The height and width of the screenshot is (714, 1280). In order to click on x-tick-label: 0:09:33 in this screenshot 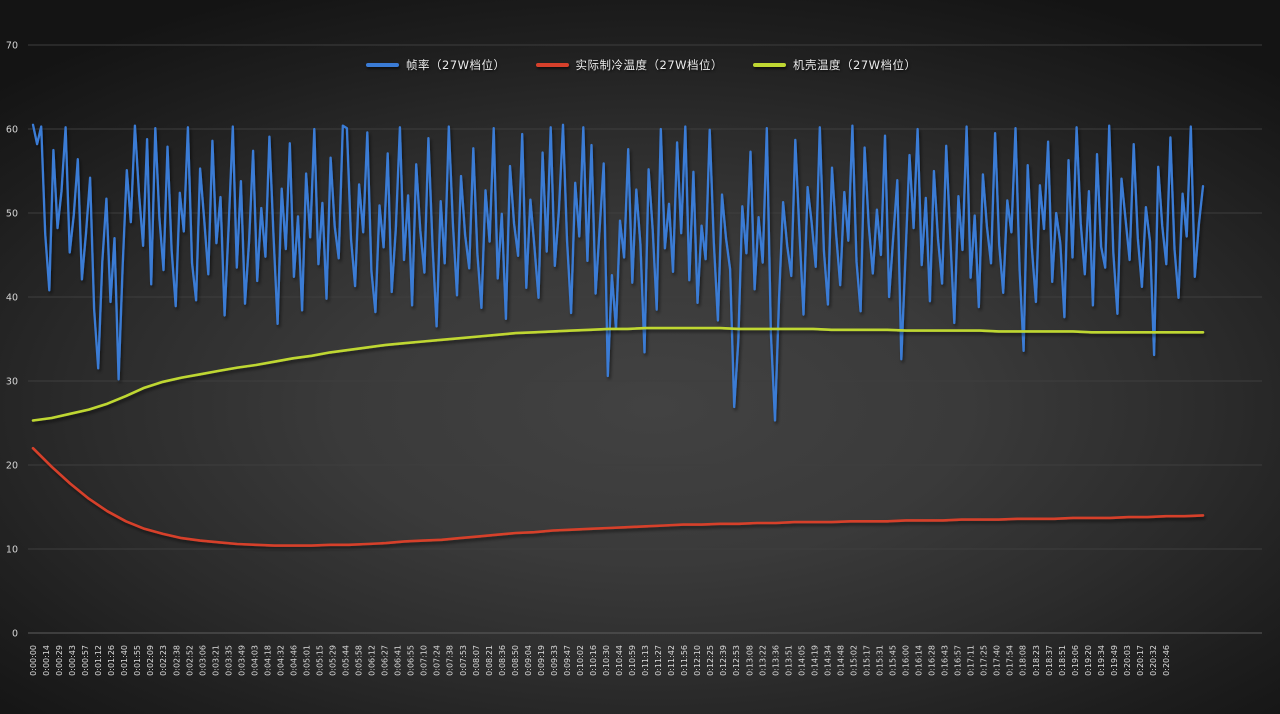, I will do `click(554, 660)`.